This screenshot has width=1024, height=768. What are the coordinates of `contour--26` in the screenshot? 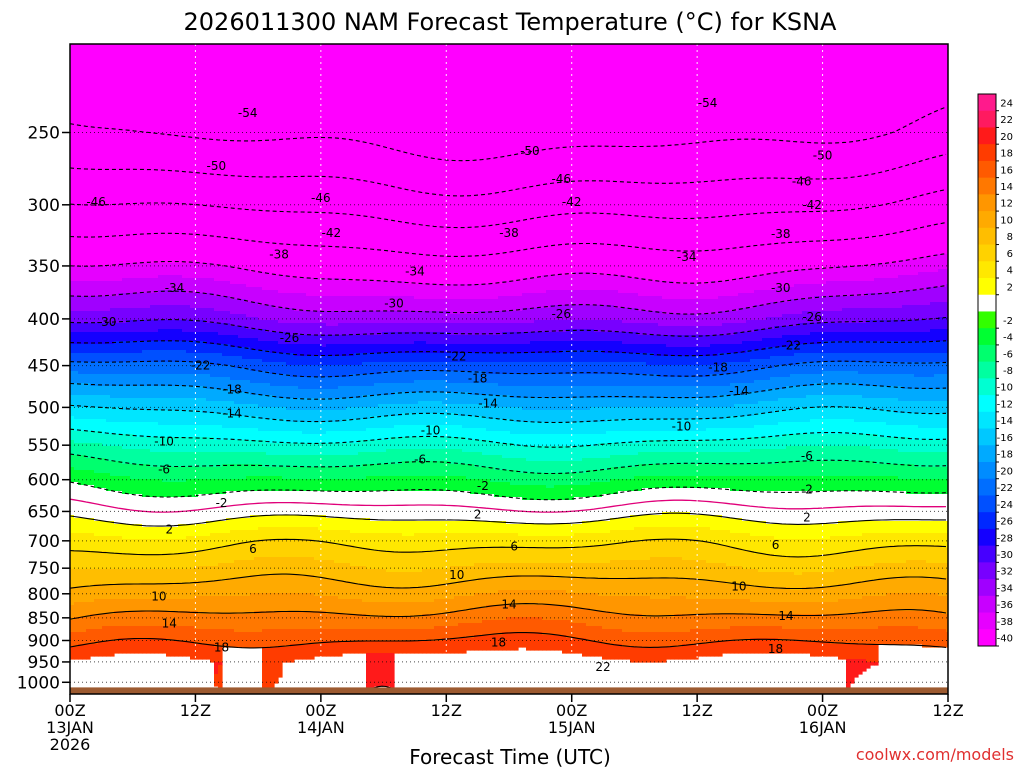 It's located at (508, 348).